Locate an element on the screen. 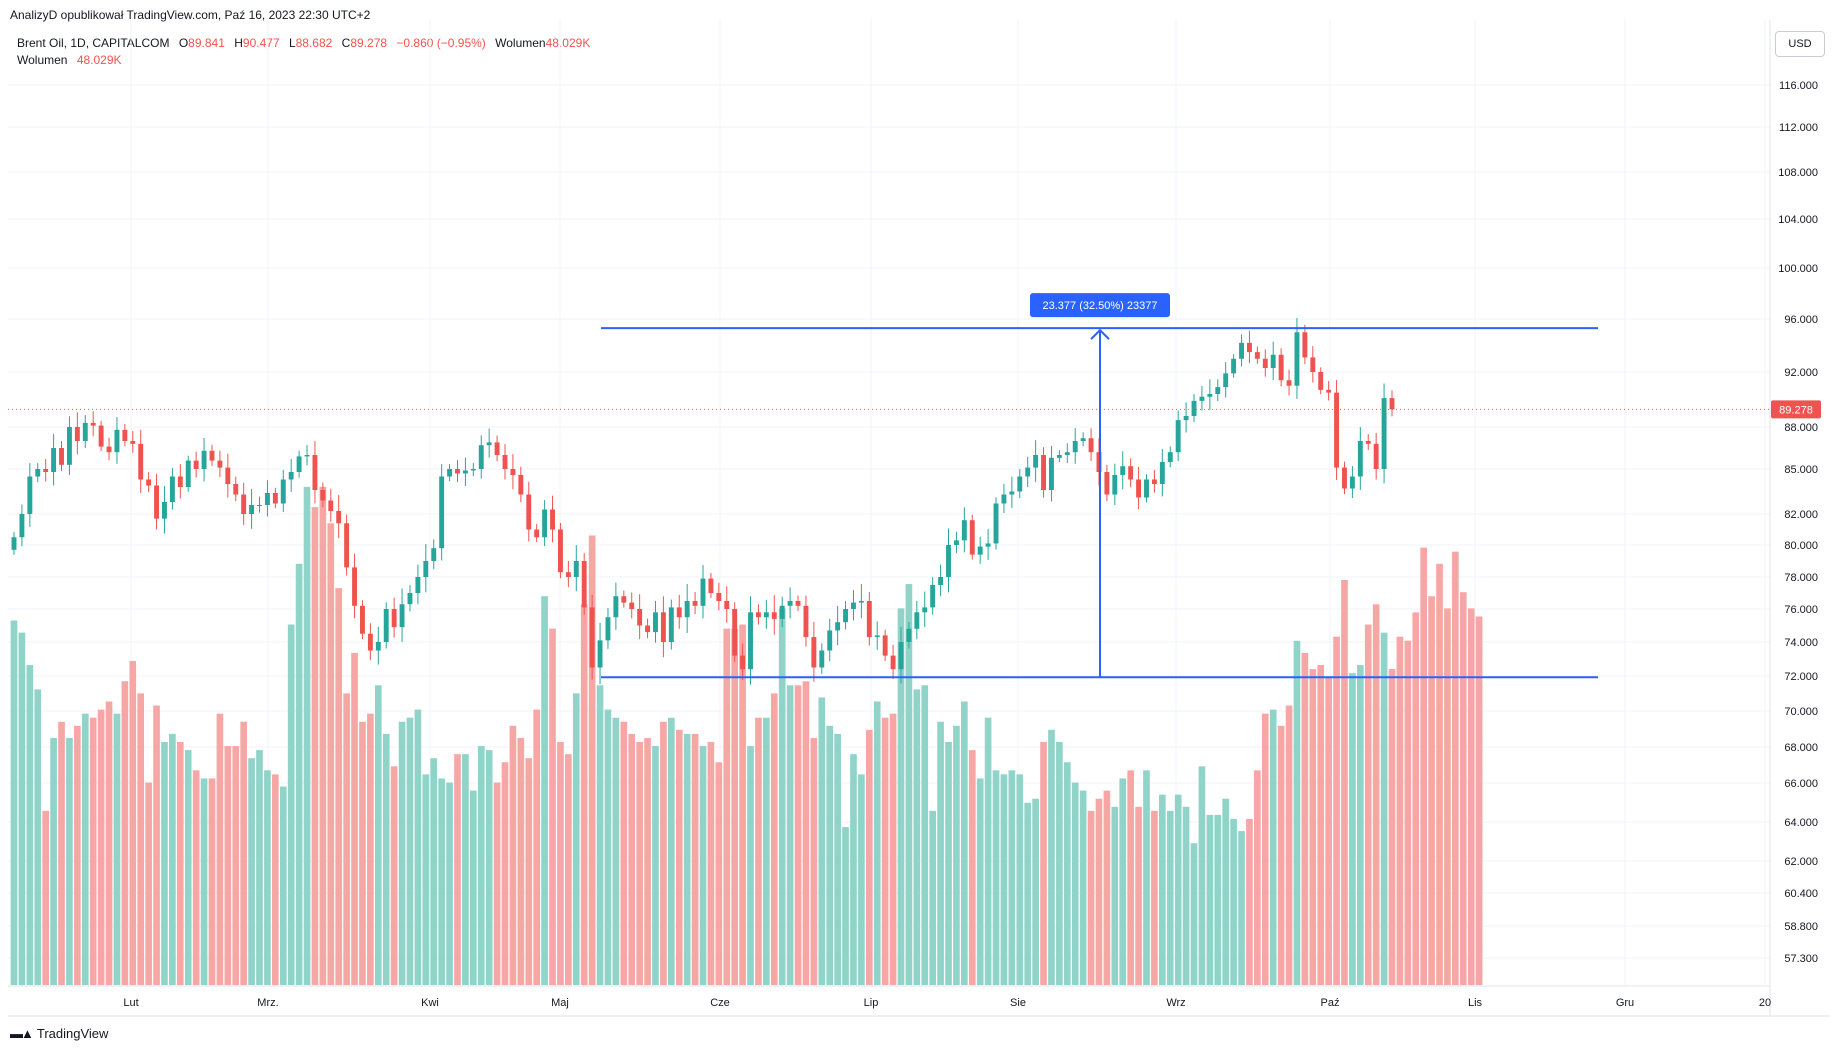 The height and width of the screenshot is (1052, 1839). tradingview-brand: ▬▲ TradingView is located at coordinates (59, 1033).